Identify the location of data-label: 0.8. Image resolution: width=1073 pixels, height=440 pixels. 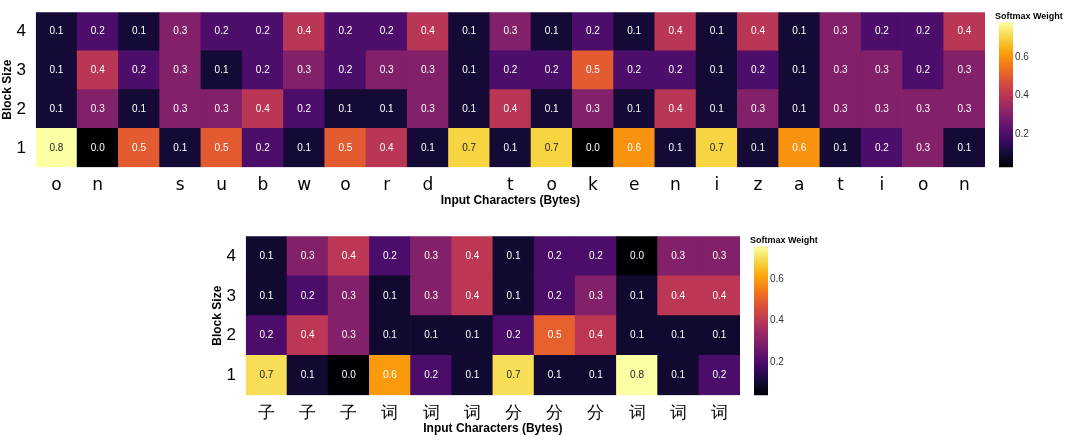
(637, 375).